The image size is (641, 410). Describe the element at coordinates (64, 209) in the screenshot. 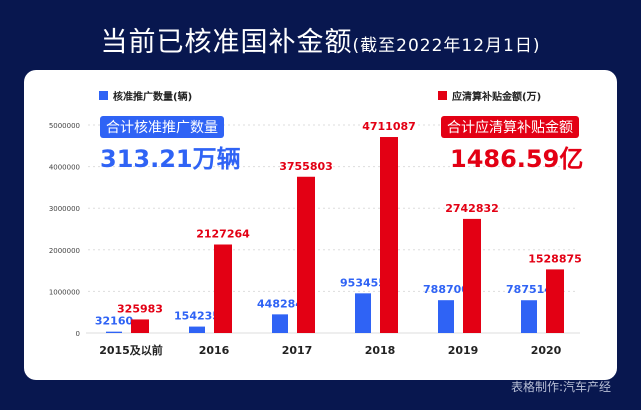

I see `y-tick-label: 3000000` at that location.